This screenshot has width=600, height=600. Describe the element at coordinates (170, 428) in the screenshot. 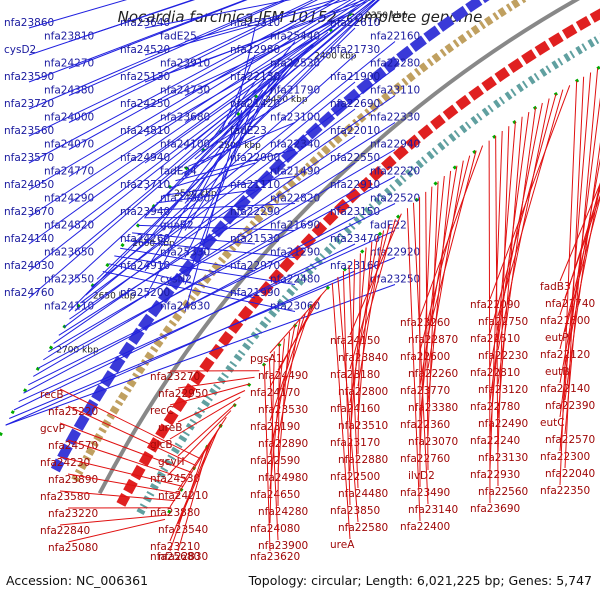

I see `gene-label-reverse: ureB` at that location.